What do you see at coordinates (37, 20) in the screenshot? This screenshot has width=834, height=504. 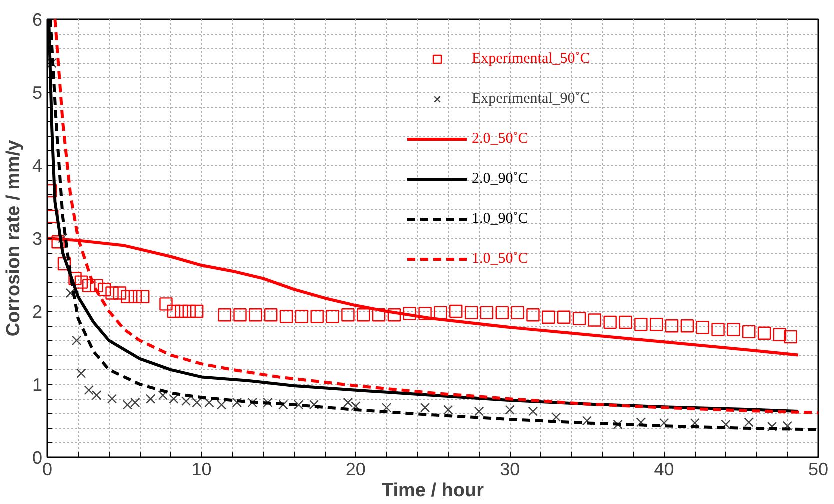 I see `y-tick-label: 6` at bounding box center [37, 20].